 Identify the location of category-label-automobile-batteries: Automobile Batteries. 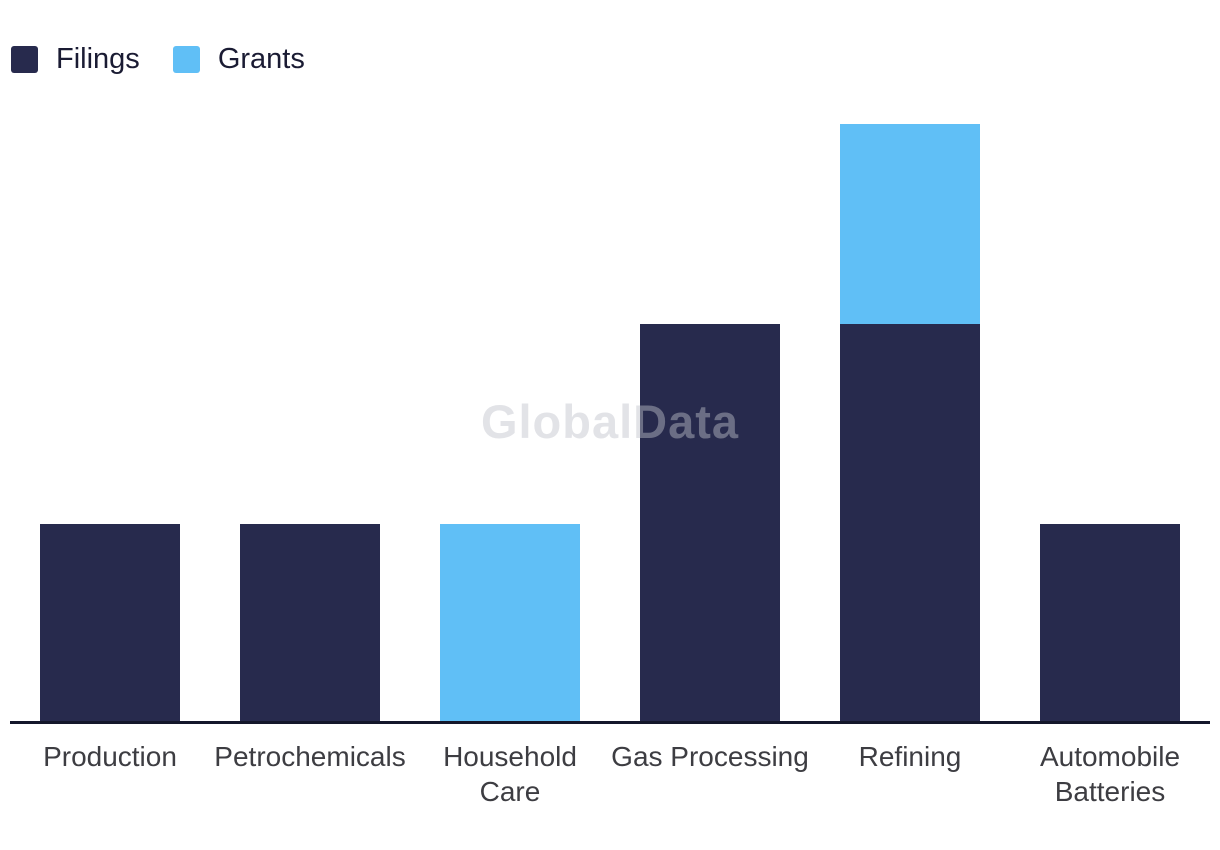
(1110, 774).